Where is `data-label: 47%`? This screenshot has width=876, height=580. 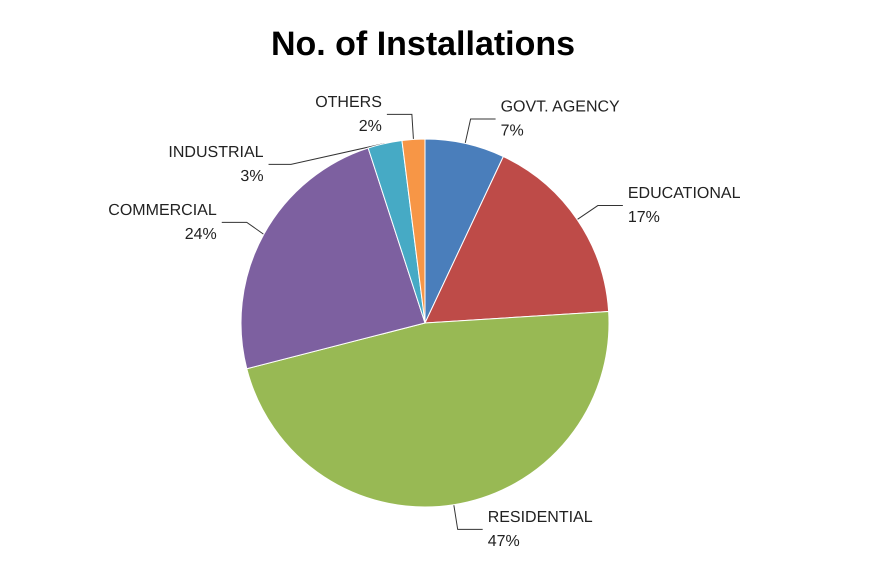
data-label: 47% is located at coordinates (504, 541).